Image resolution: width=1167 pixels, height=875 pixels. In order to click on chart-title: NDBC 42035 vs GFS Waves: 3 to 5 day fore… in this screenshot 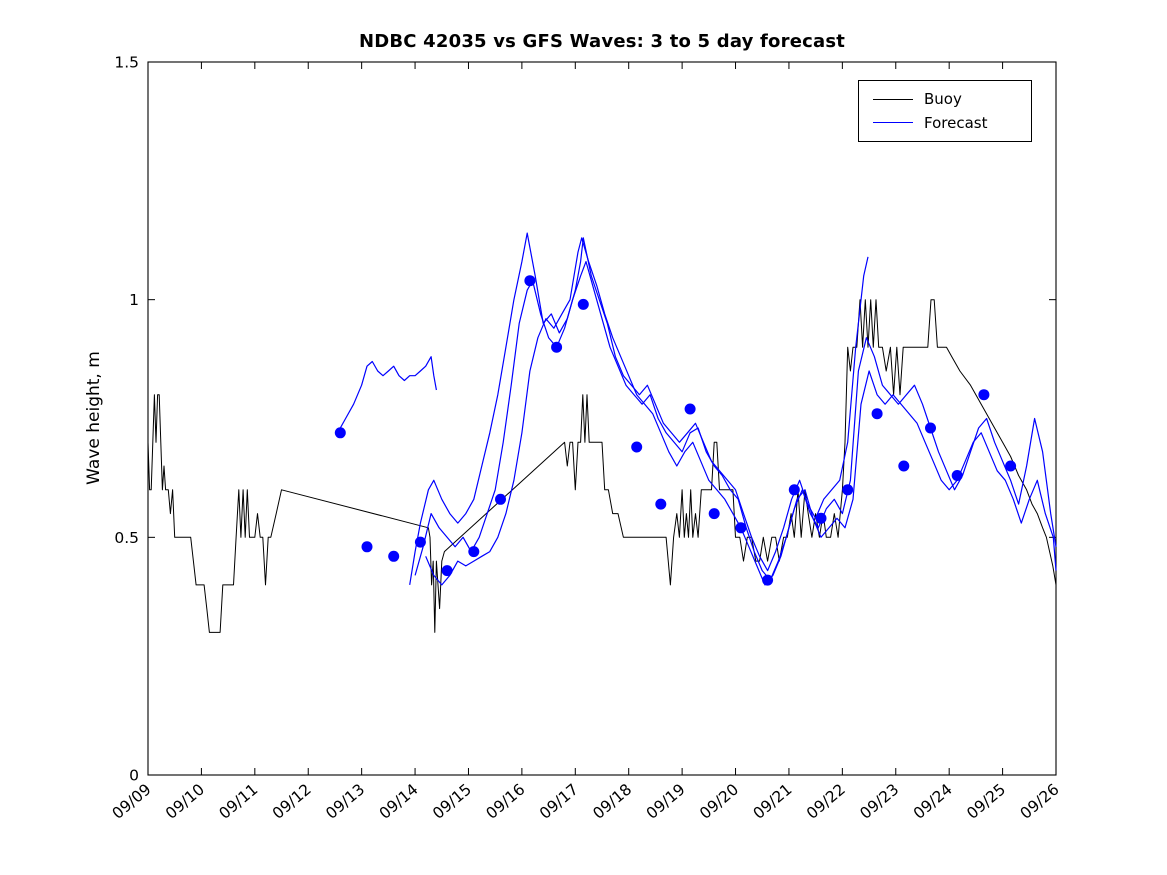, I will do `click(602, 41)`.